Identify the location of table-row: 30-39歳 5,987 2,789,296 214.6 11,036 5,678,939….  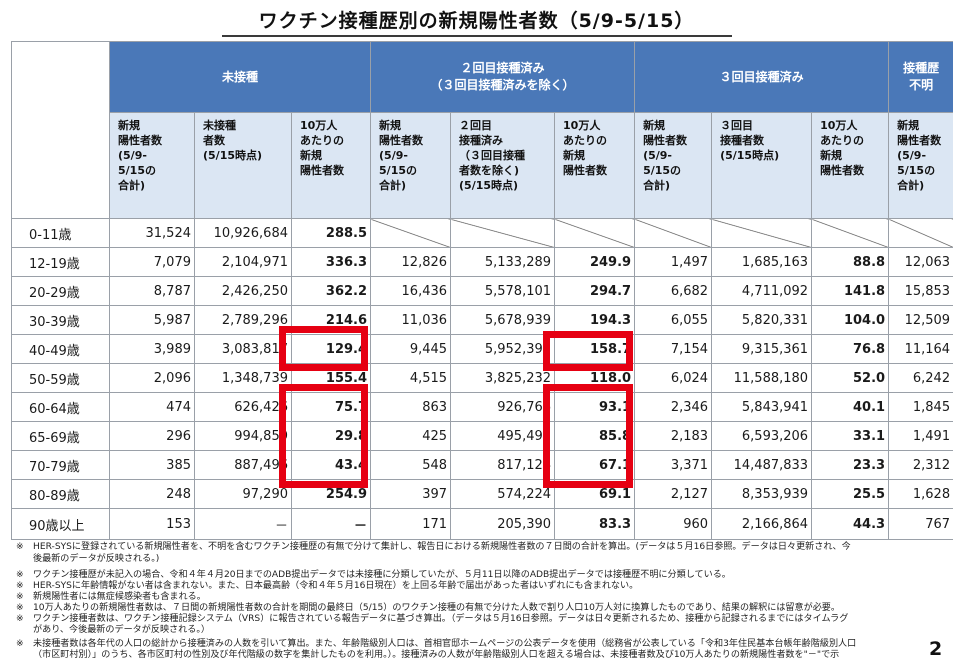
(482, 320).